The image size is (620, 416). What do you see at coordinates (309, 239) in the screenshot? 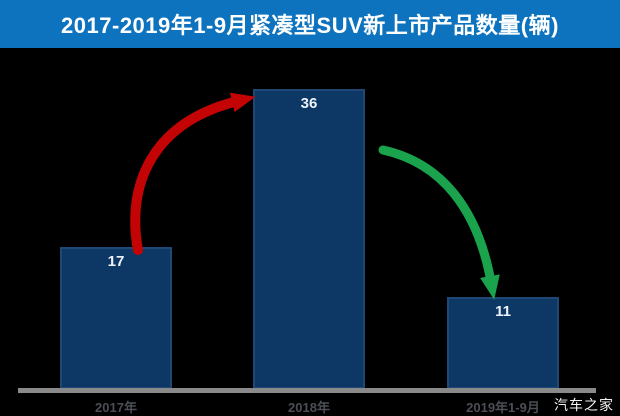
I see `bar-2018年: 36` at bounding box center [309, 239].